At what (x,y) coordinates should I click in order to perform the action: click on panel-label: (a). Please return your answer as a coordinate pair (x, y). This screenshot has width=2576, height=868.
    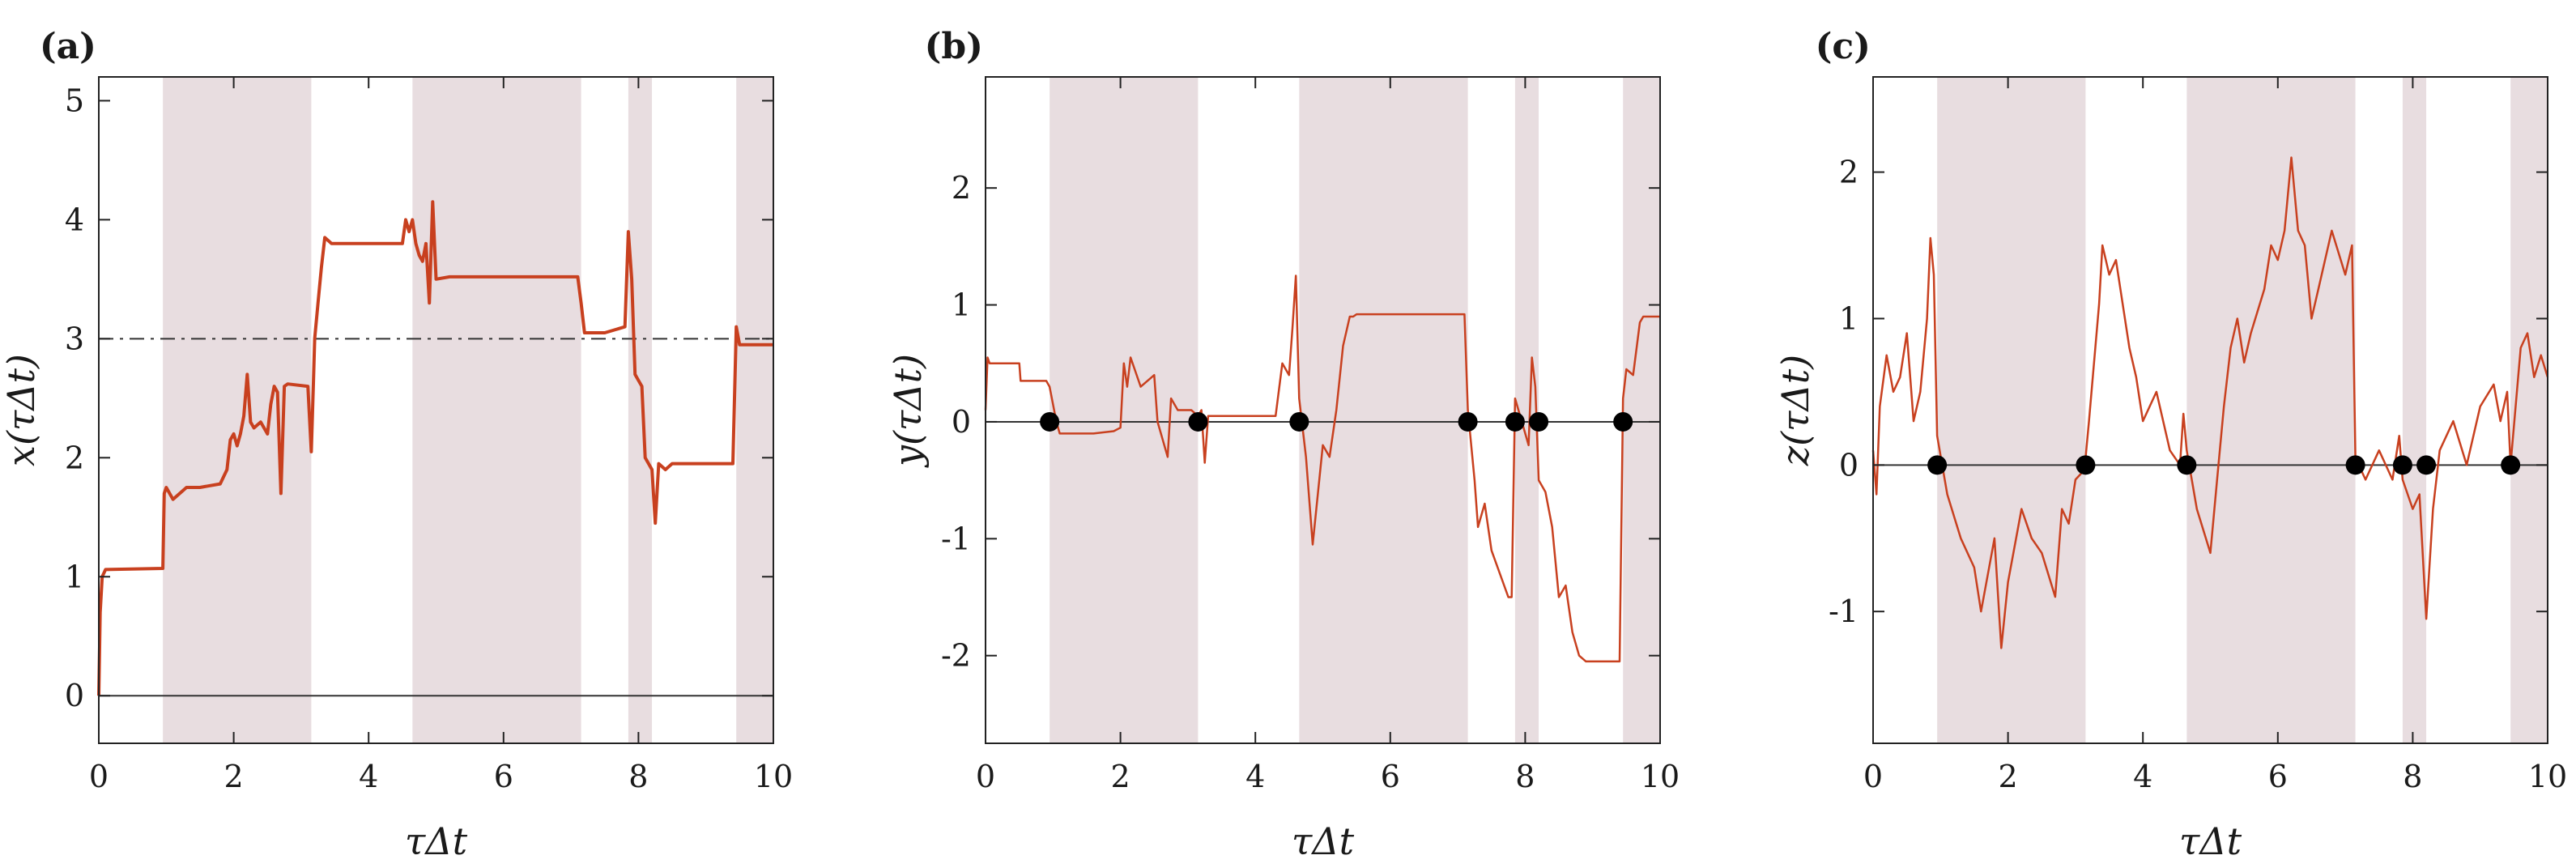
    Looking at the image, I should click on (68, 46).